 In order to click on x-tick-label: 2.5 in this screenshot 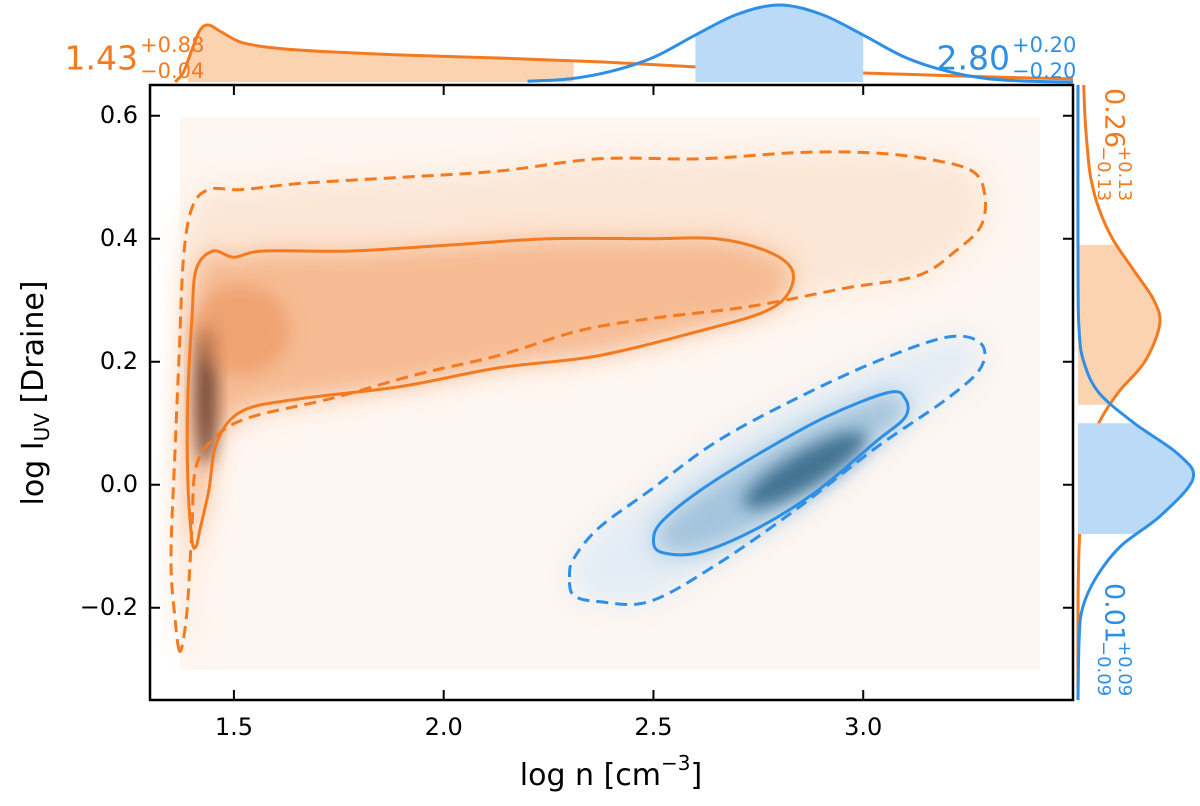, I will do `click(653, 727)`.